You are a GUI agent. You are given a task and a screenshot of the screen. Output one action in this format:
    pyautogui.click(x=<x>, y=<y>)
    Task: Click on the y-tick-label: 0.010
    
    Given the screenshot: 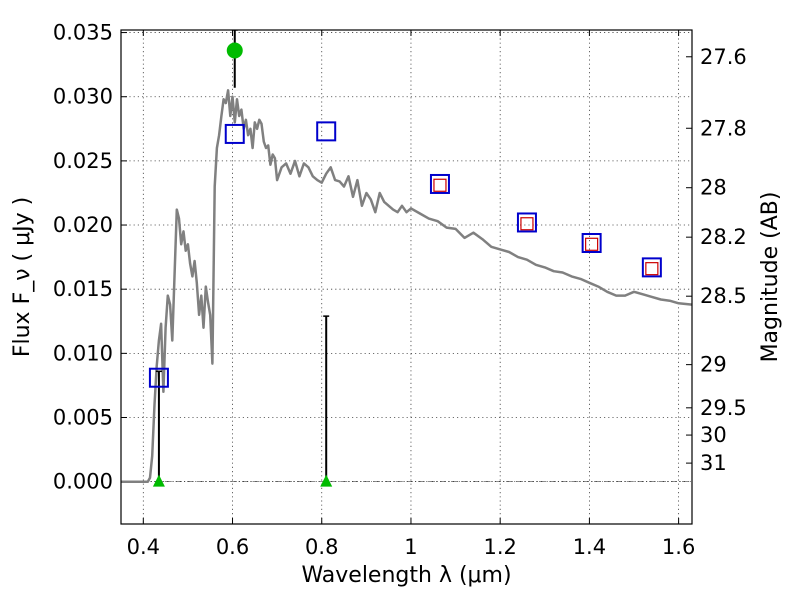 What is the action you would take?
    pyautogui.click(x=83, y=353)
    